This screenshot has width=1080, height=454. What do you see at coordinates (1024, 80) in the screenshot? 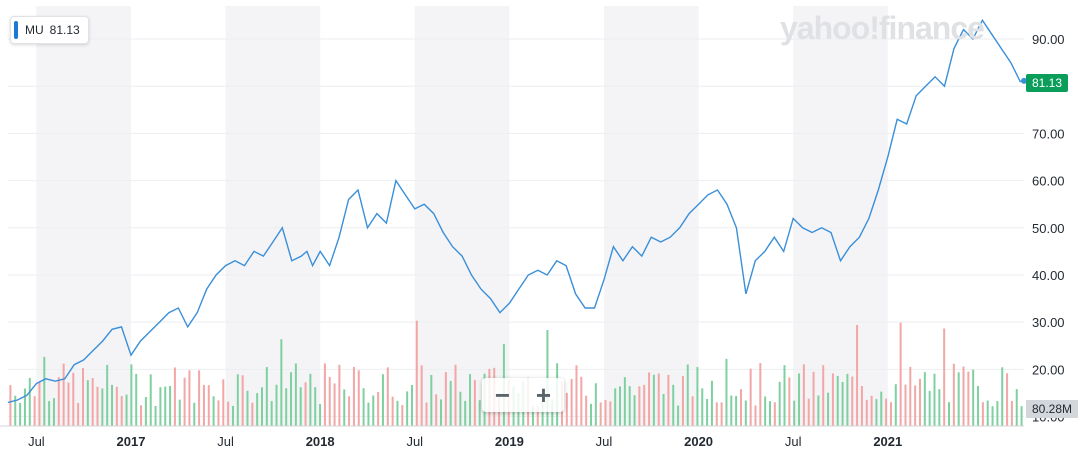
I see `last-price-point` at bounding box center [1024, 80].